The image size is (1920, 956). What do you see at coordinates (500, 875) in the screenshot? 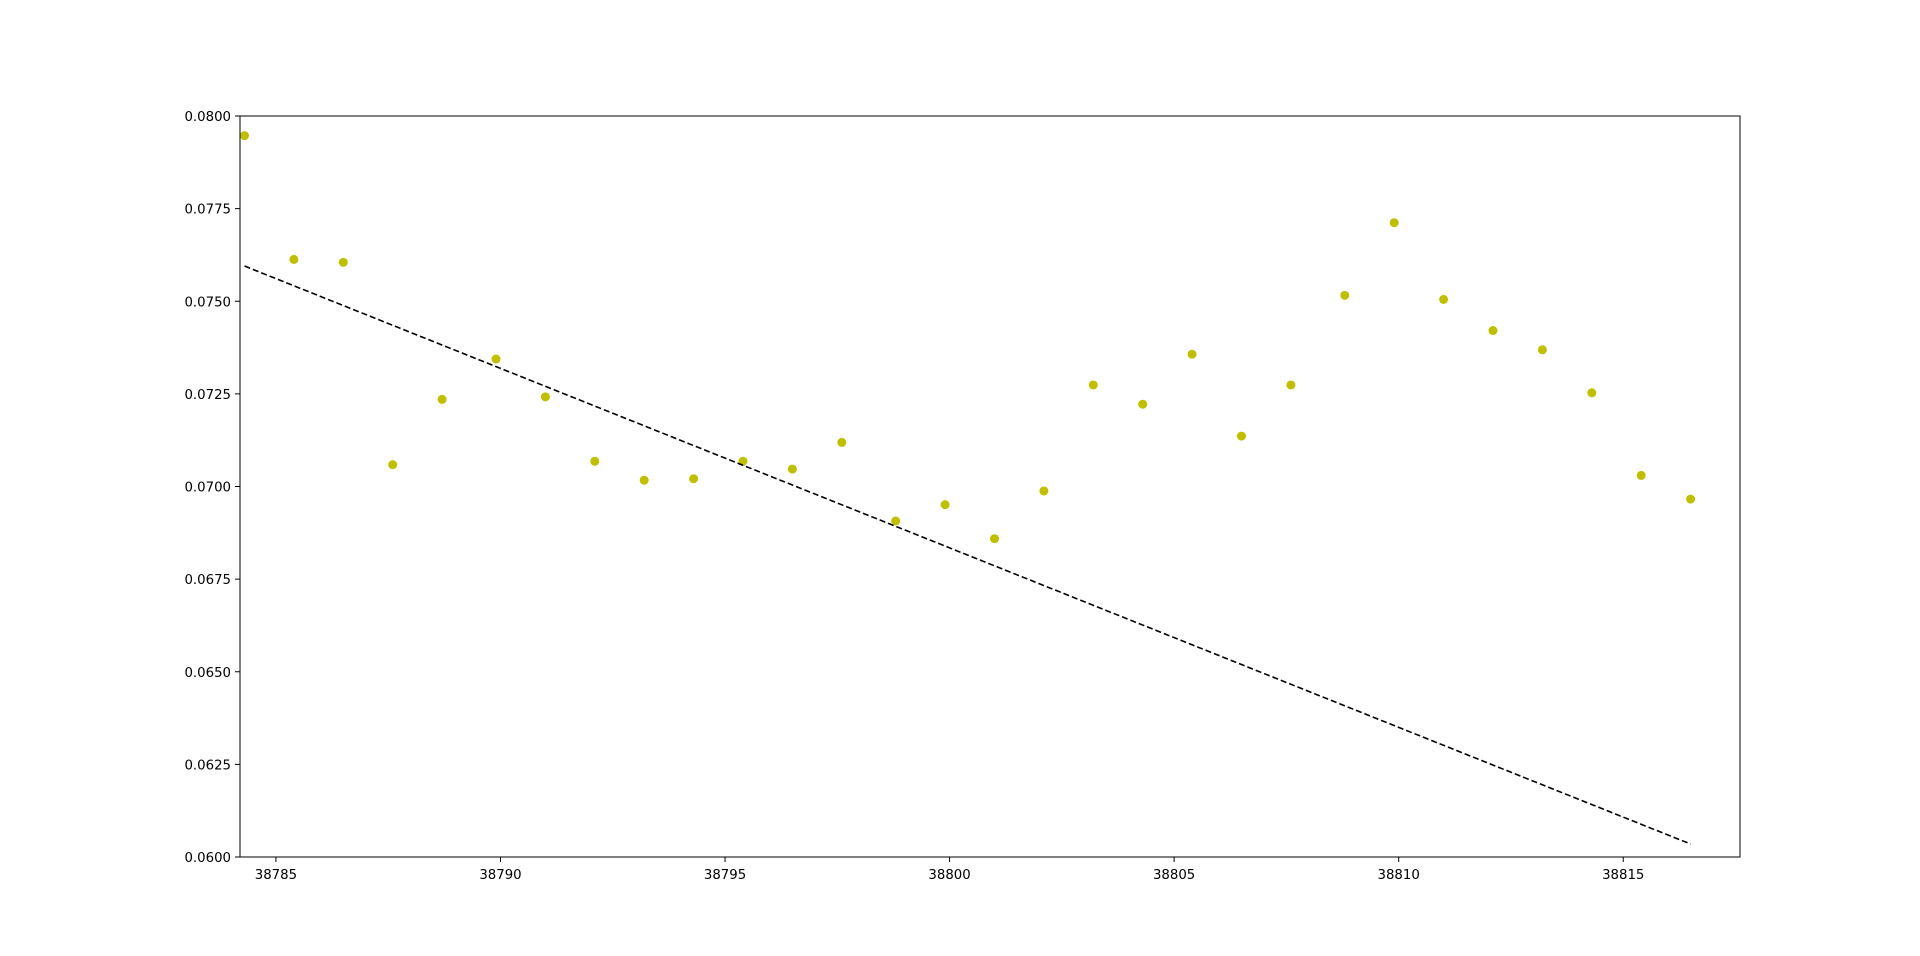
I see `x-tick-label: 38790` at bounding box center [500, 875].